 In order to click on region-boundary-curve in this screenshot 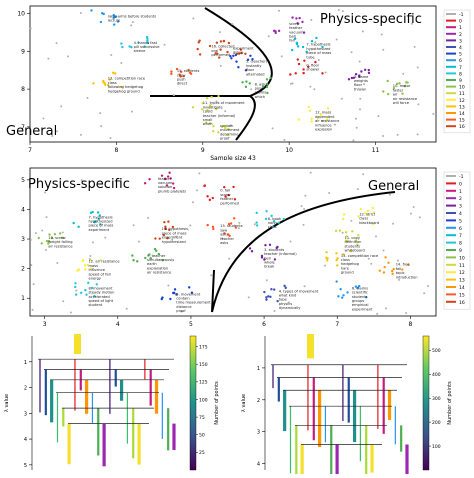, I will do `click(303, 252)`.